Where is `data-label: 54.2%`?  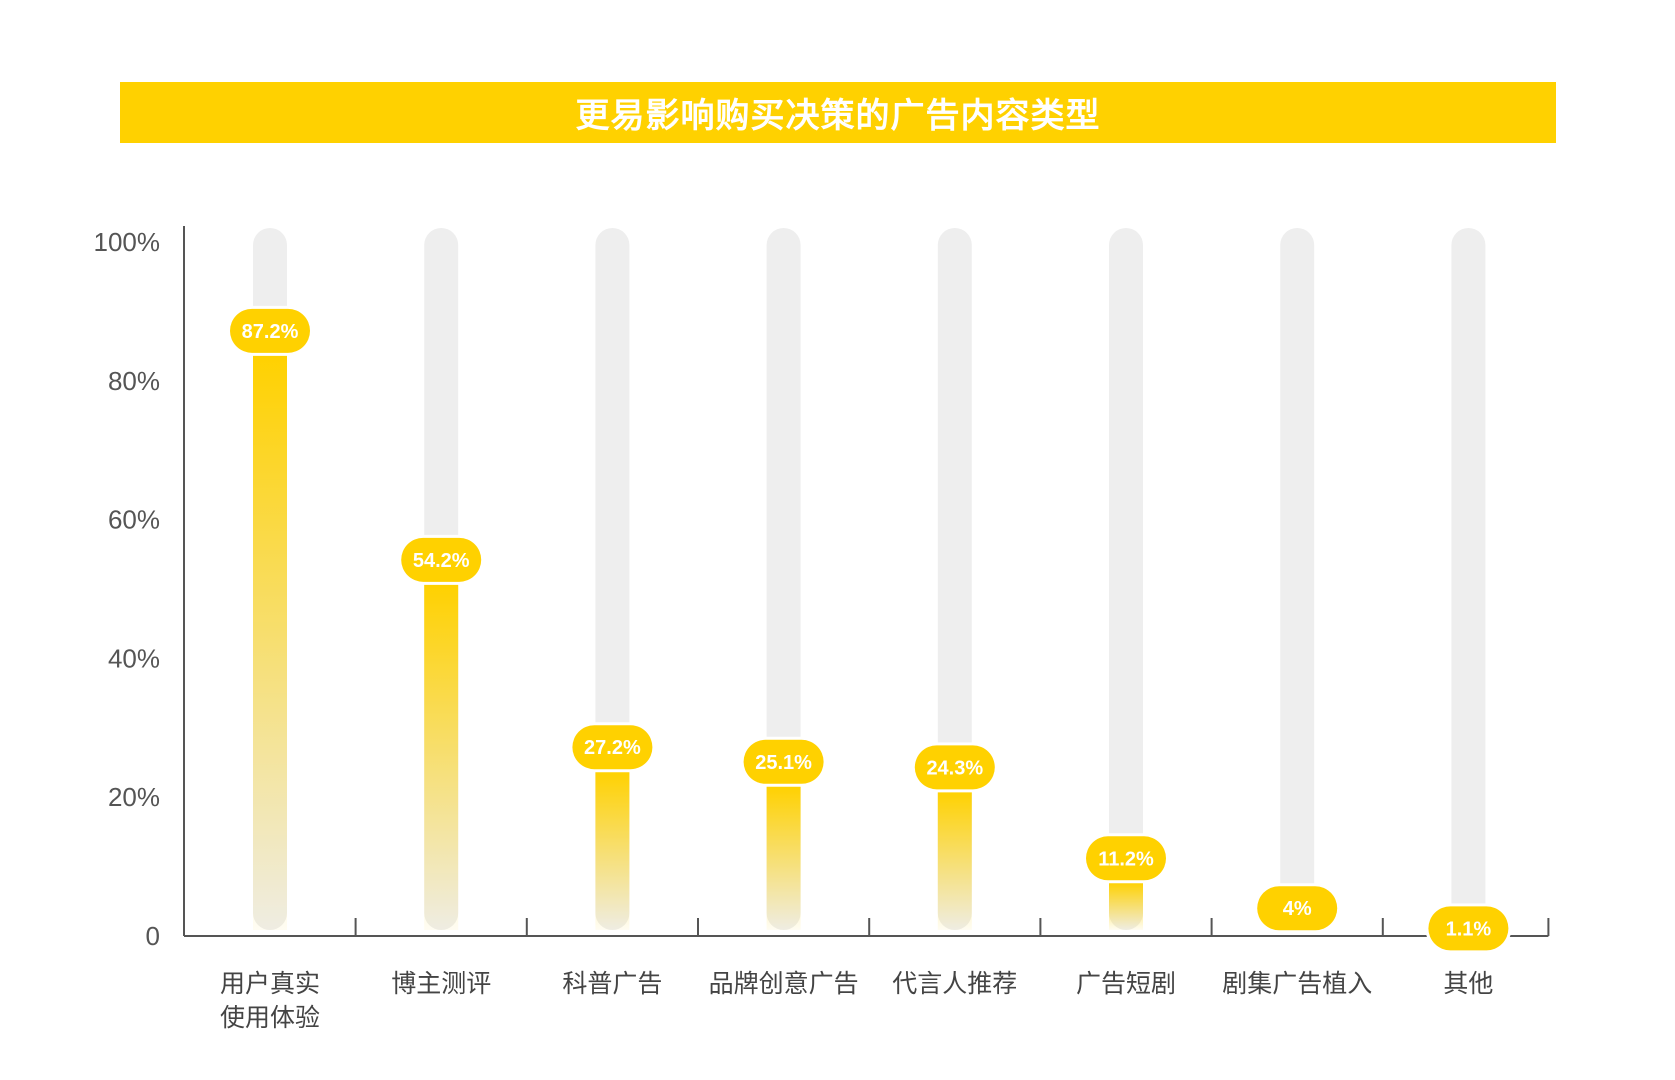
data-label: 54.2% is located at coordinates (441, 561).